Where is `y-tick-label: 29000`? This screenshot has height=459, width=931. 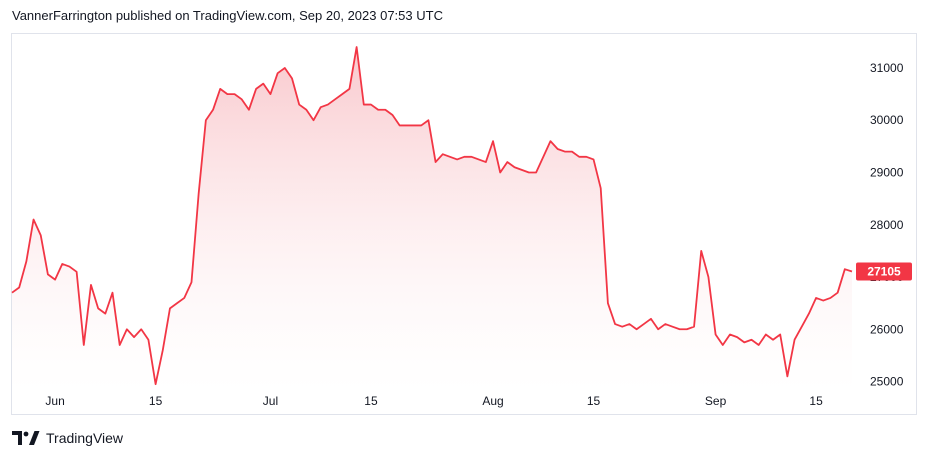
y-tick-label: 29000 is located at coordinates (887, 172).